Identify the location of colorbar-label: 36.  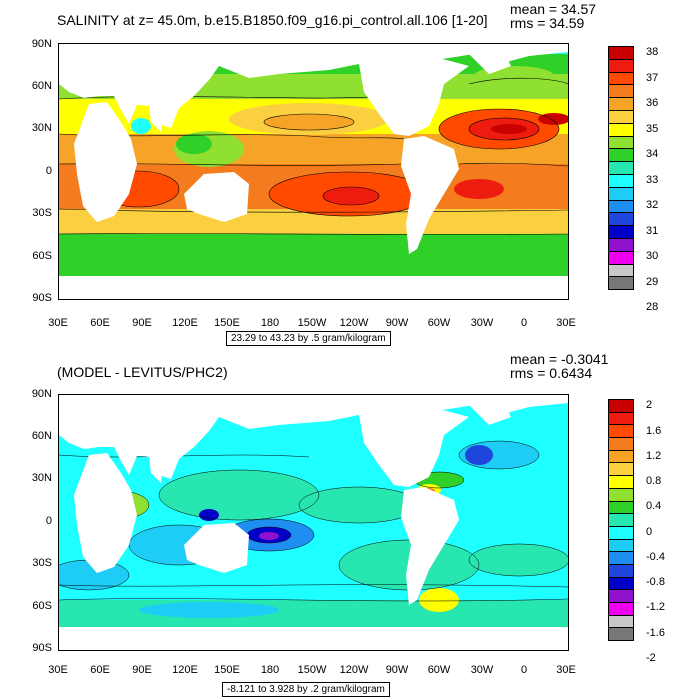
(652, 103).